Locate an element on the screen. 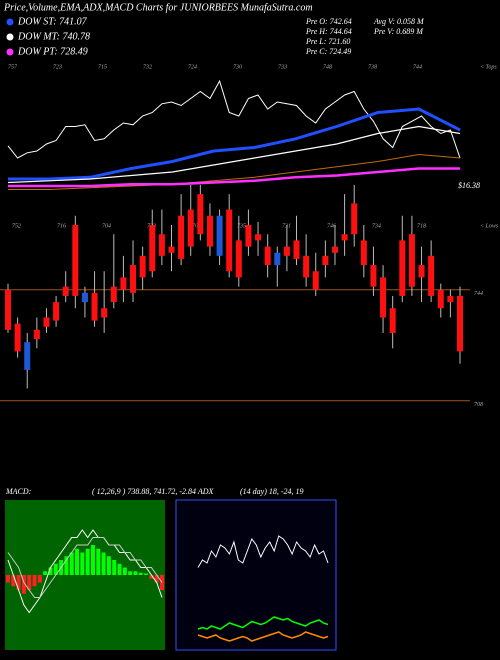  legend-label: DOW MT: 740.78 is located at coordinates (53, 36).